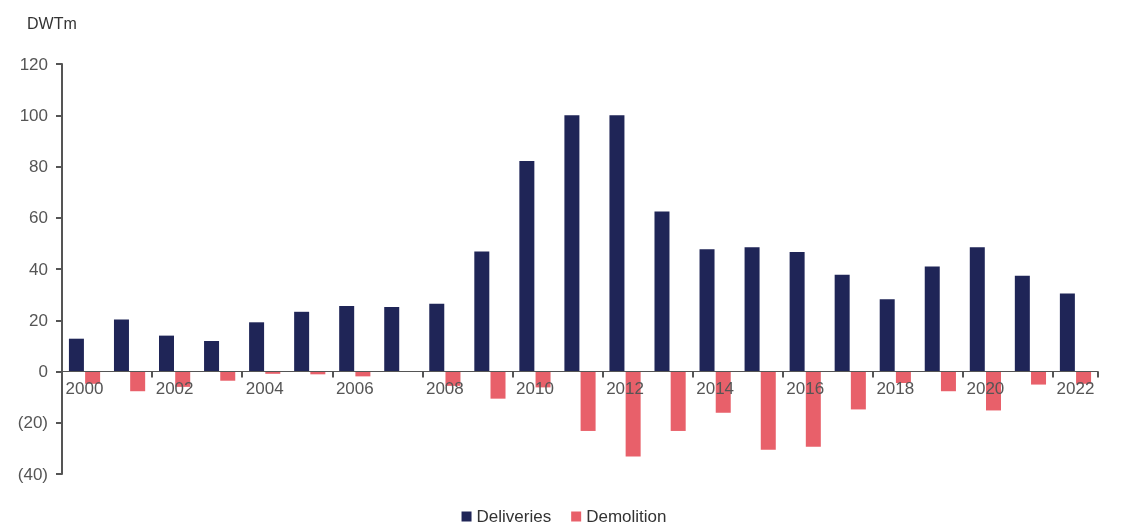  What do you see at coordinates (514, 516) in the screenshot?
I see `legend-label: Deliveries` at bounding box center [514, 516].